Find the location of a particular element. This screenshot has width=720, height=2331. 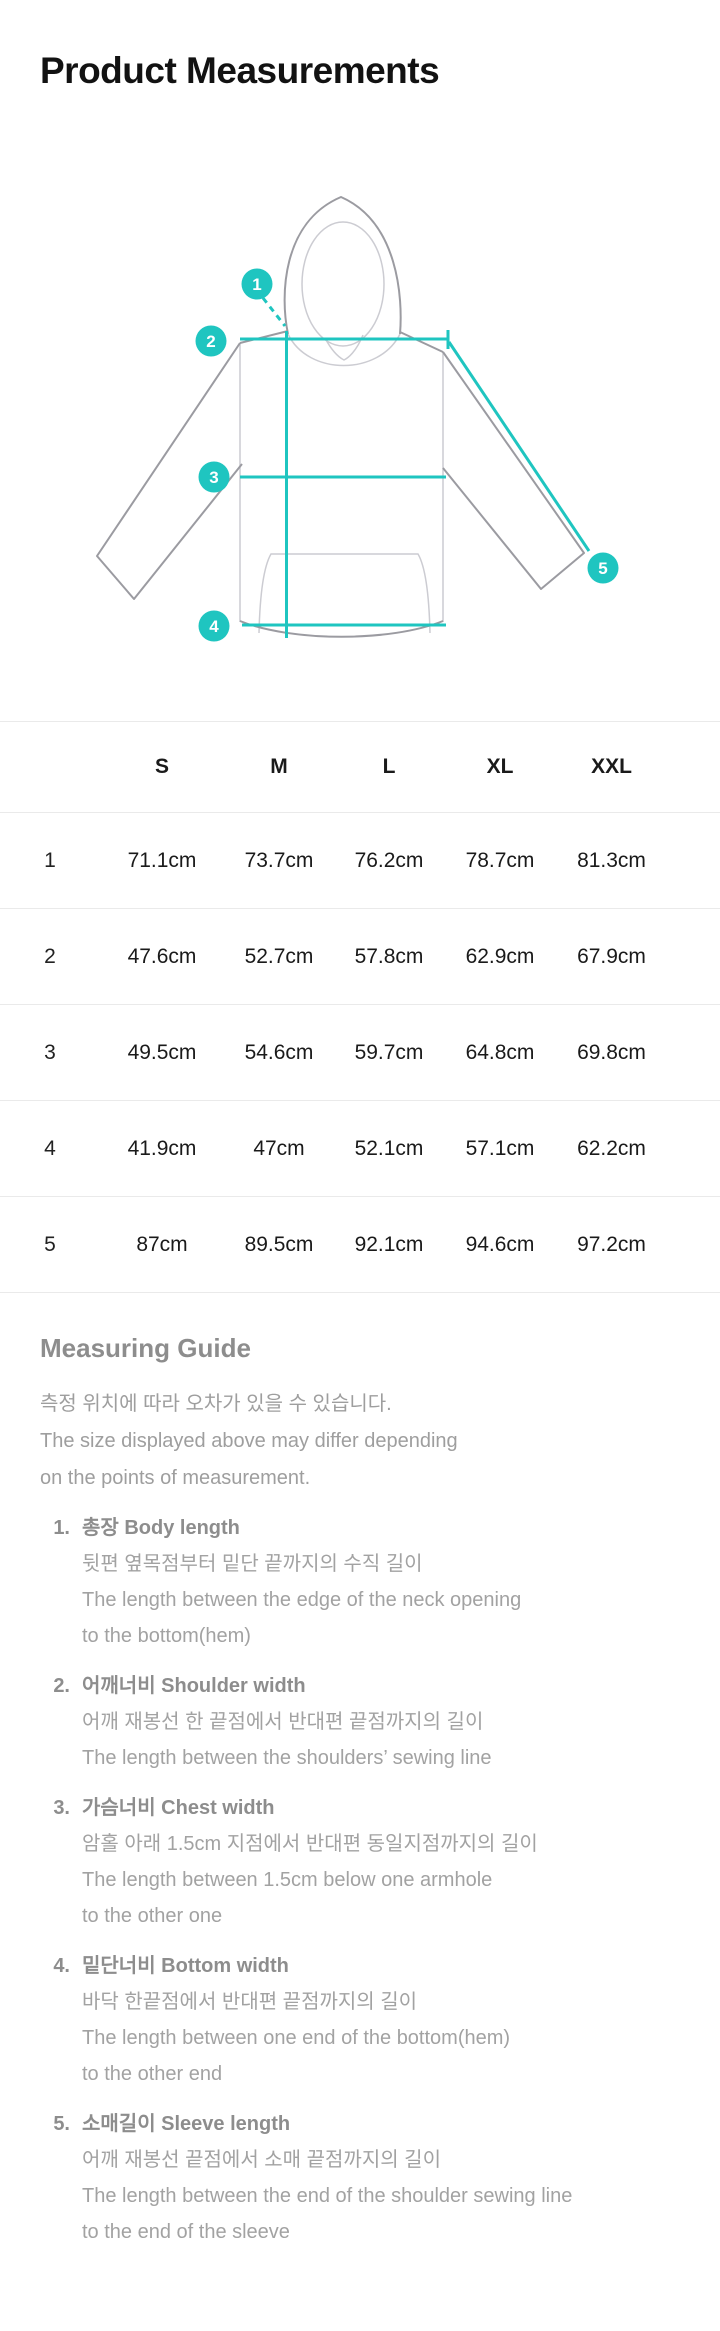

cell-value: 94.6cm is located at coordinates (500, 1244).